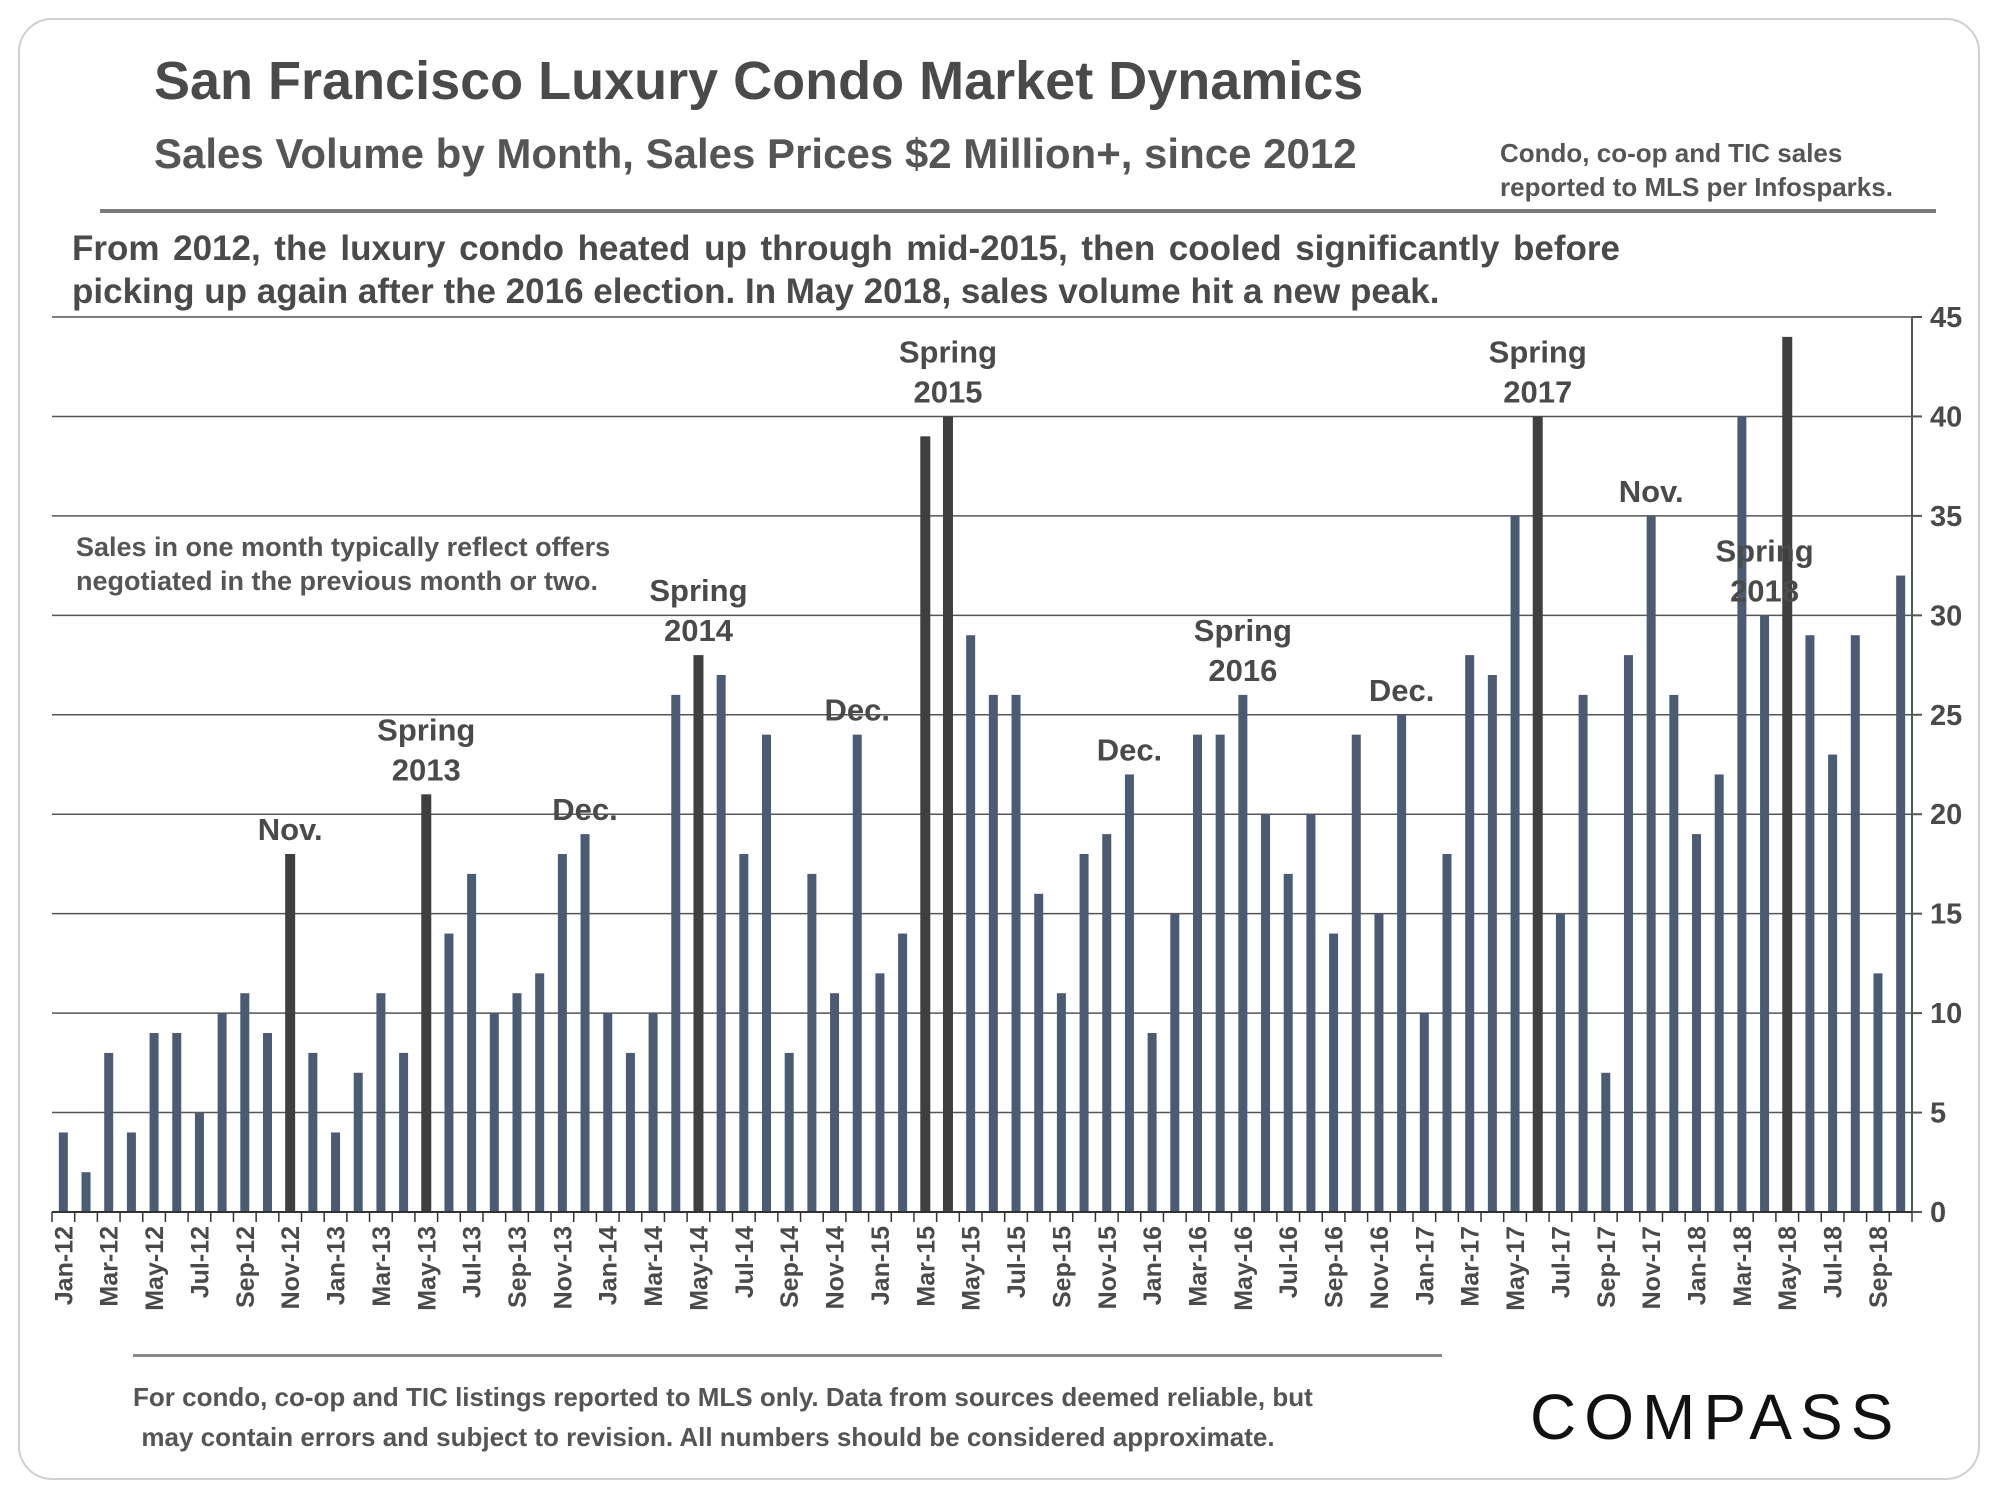 This screenshot has height=1500, width=2000. I want to click on x-tick-label: Sep-17, so click(1607, 1267).